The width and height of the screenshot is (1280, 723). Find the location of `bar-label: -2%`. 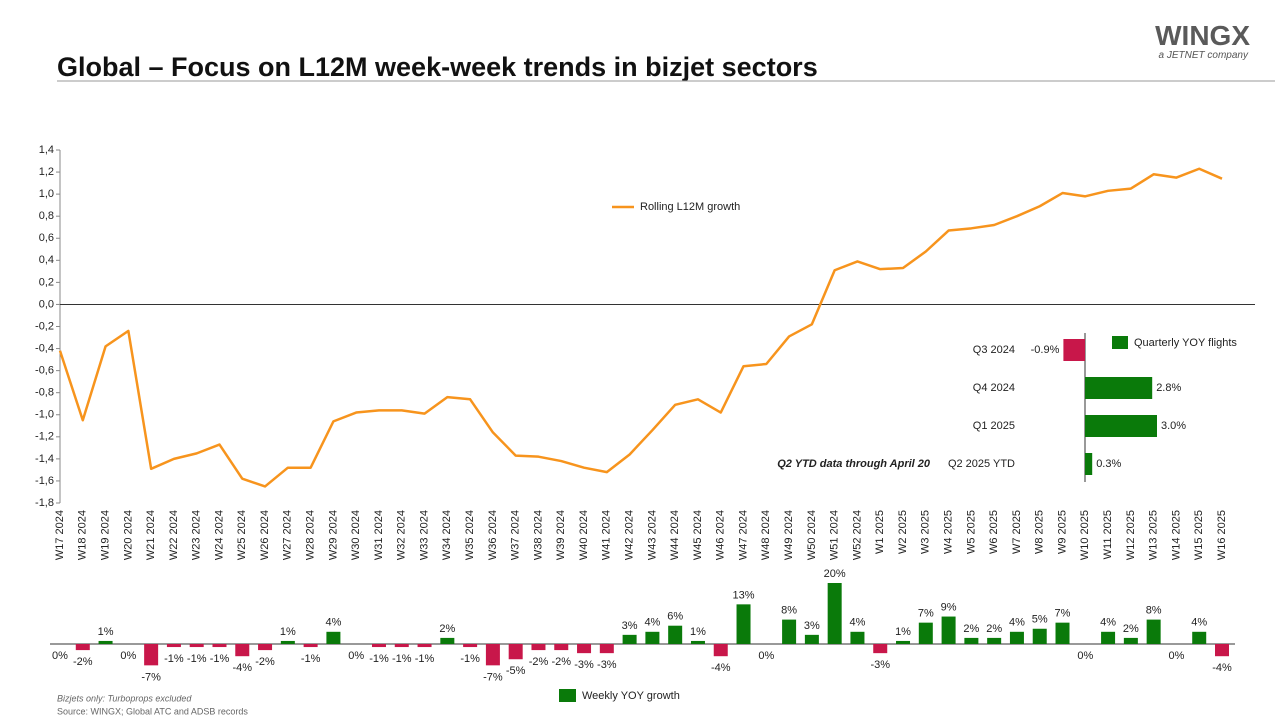

bar-label: -2% is located at coordinates (265, 662).